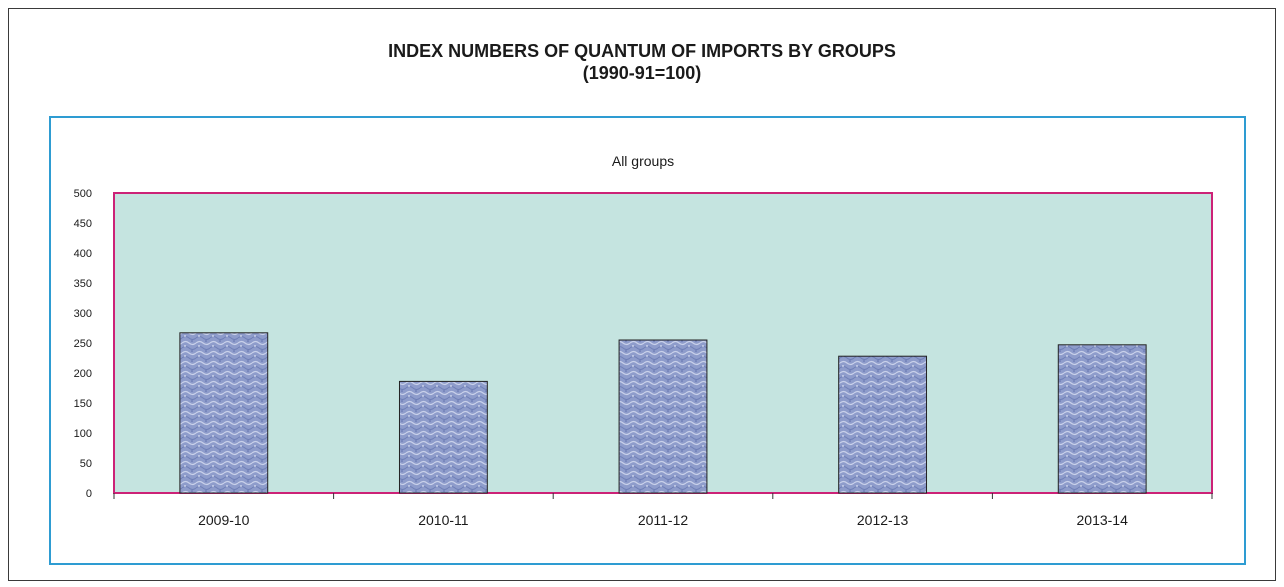  Describe the element at coordinates (83, 314) in the screenshot. I see `y-tick-label: 300` at that location.